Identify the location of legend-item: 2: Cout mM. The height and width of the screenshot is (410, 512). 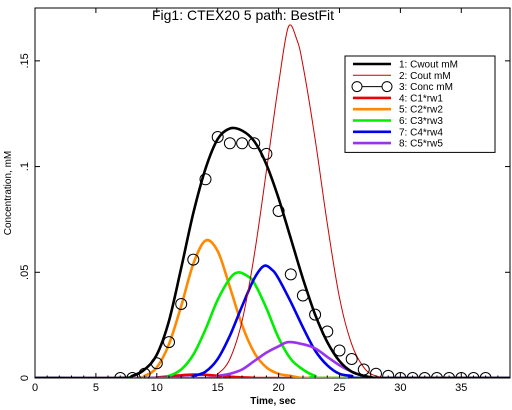
(402, 76).